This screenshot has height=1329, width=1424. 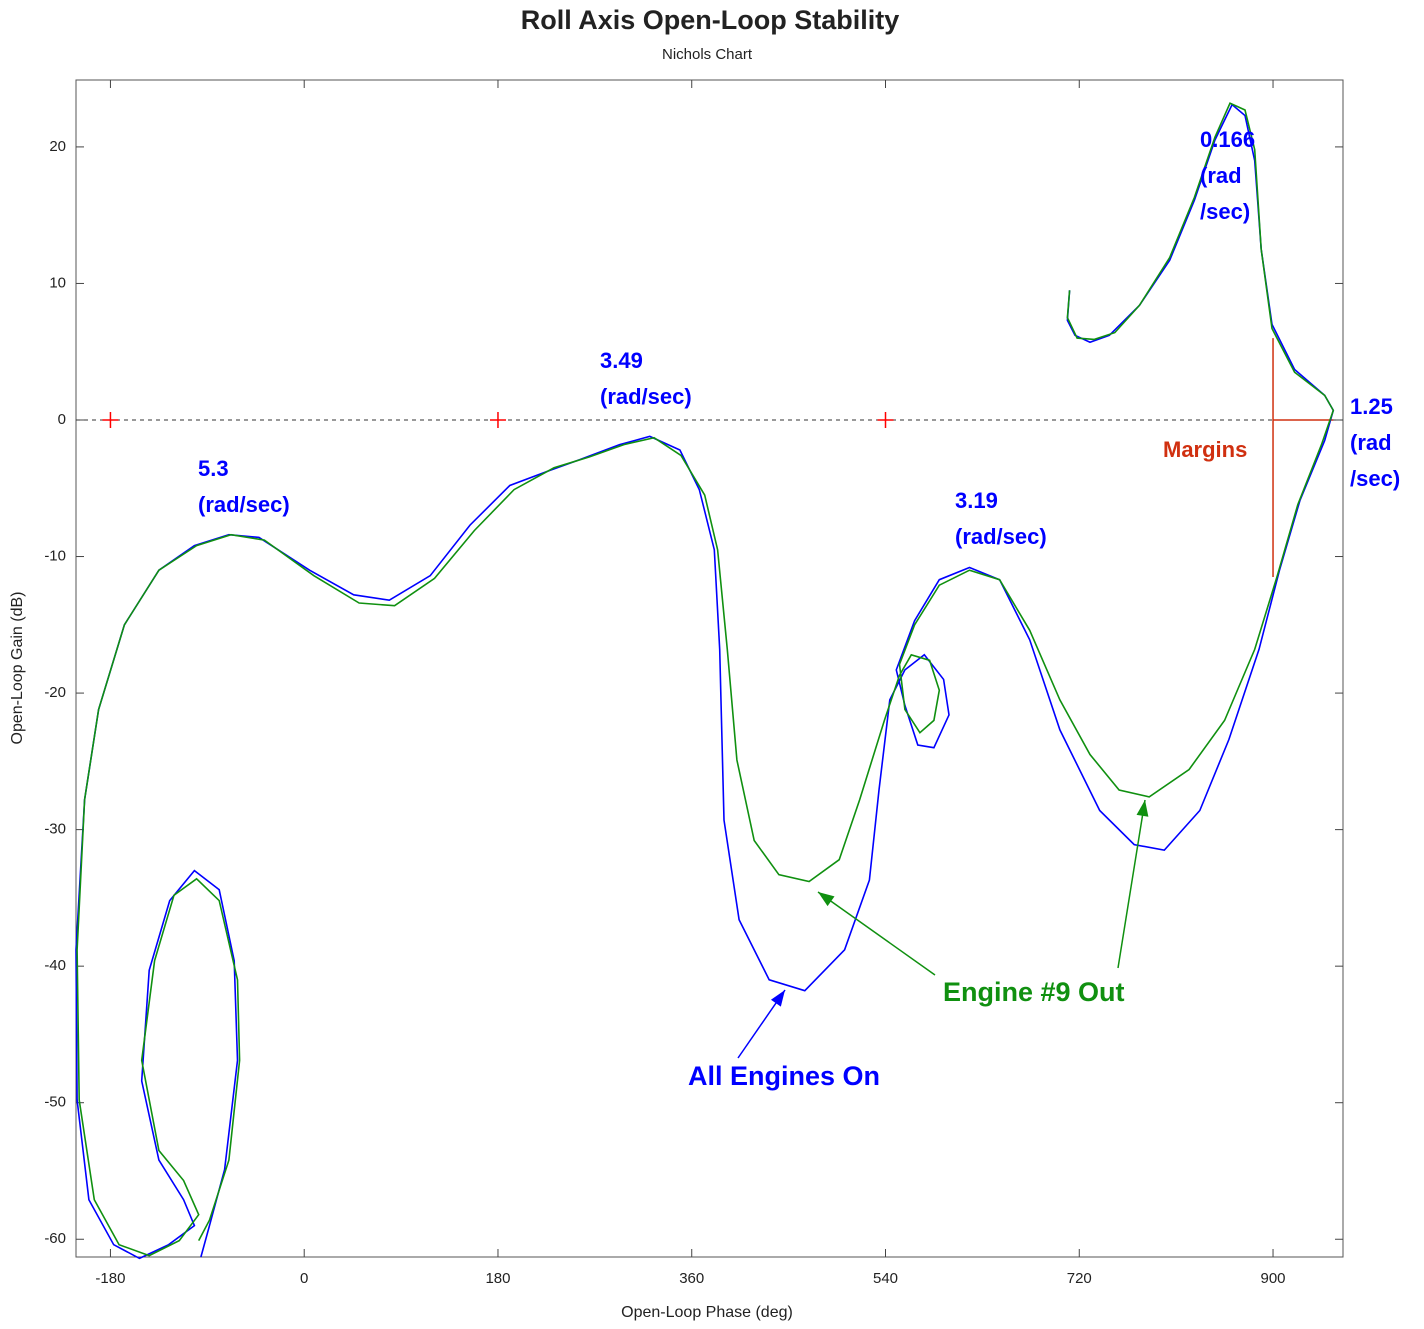 I want to click on y-tick-label: -40, so click(x=55, y=965).